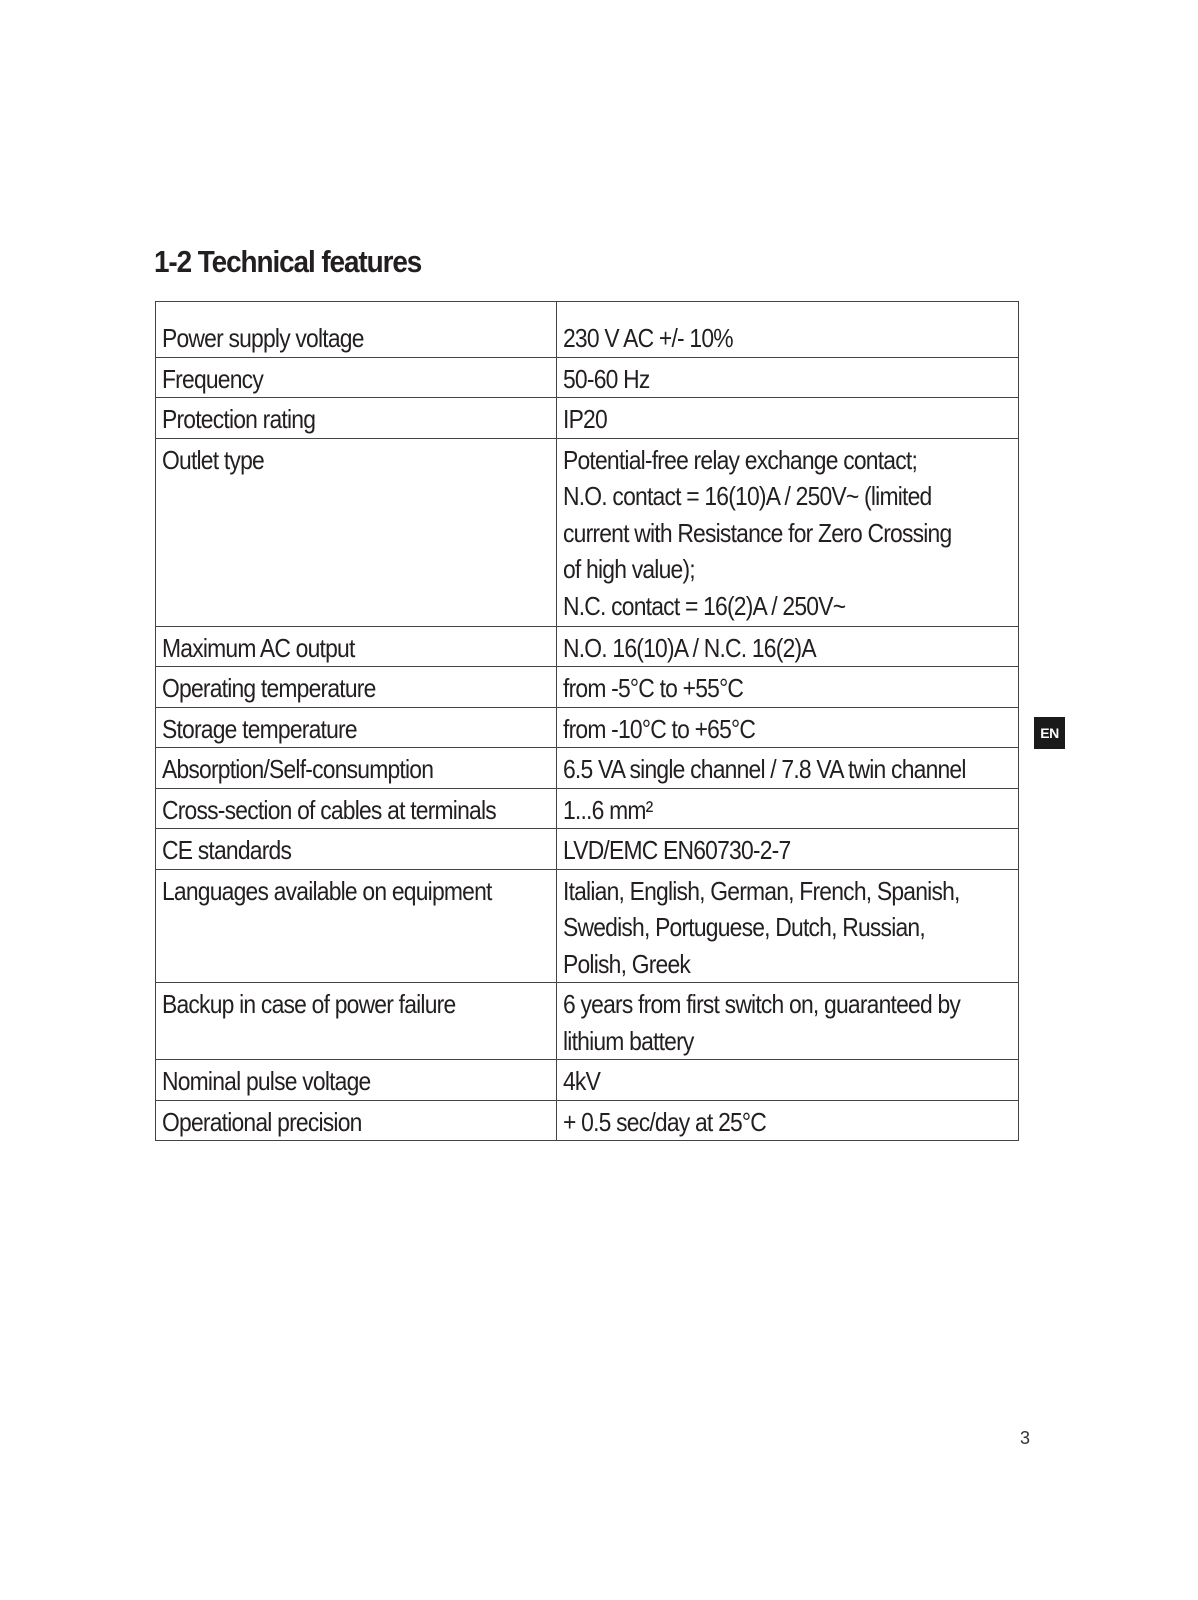  What do you see at coordinates (239, 419) in the screenshot?
I see `spec-label-text: Protection rating` at bounding box center [239, 419].